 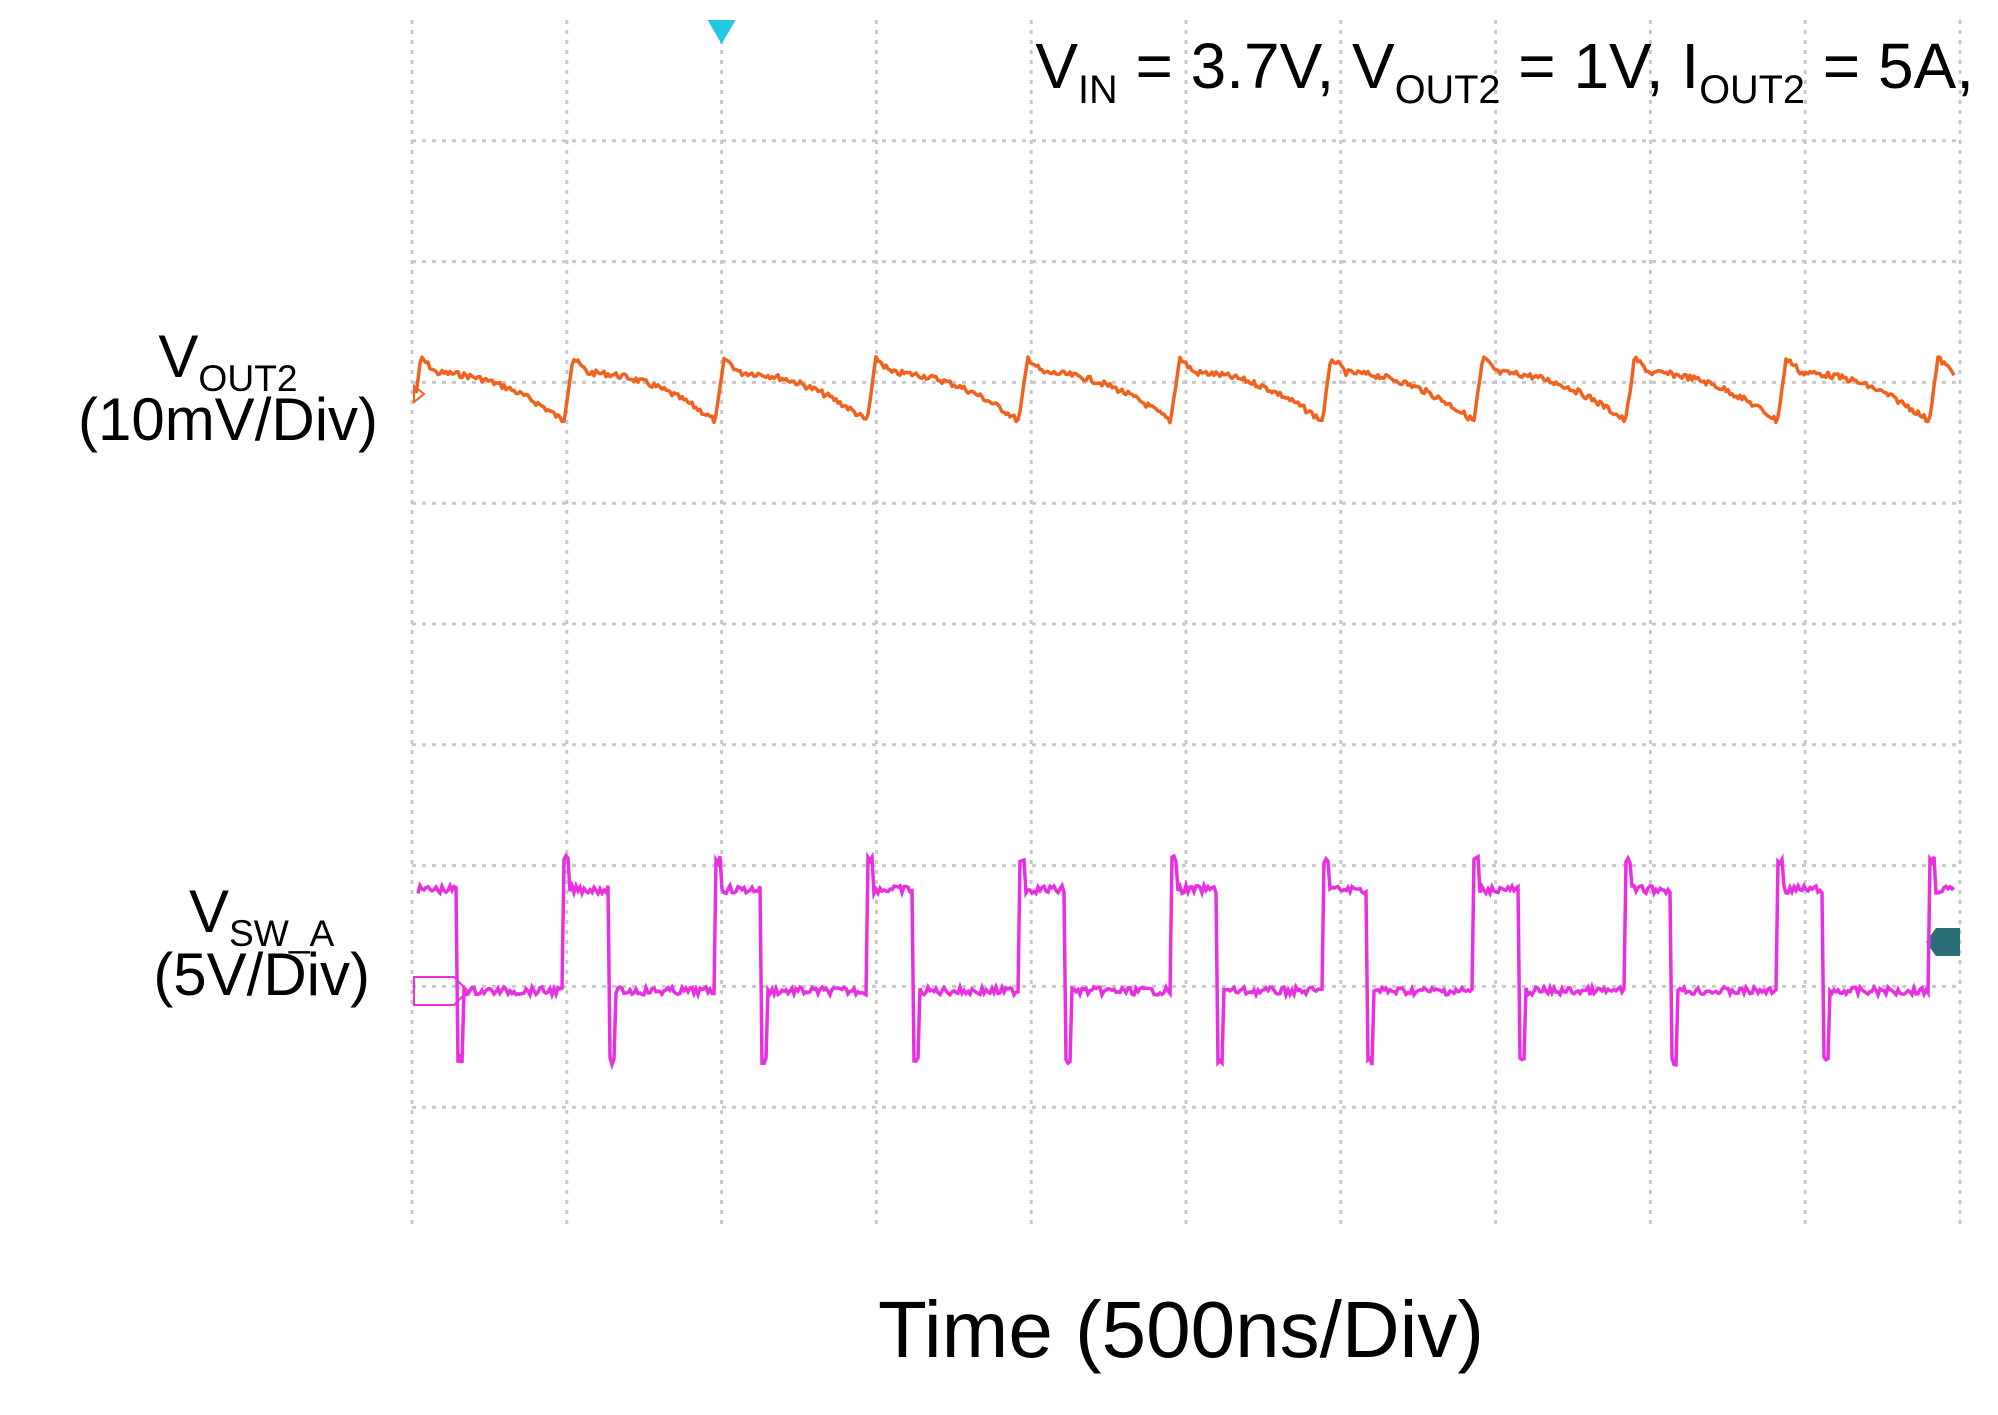 I want to click on iout-value: = 5A,, so click(x=1889, y=66).